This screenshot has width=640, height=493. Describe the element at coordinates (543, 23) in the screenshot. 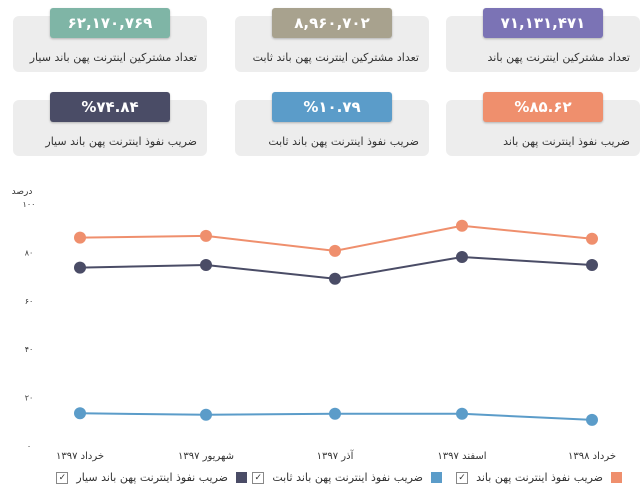

I see `stat-value: ۷۱,۱۳۱,۴۷۱` at that location.